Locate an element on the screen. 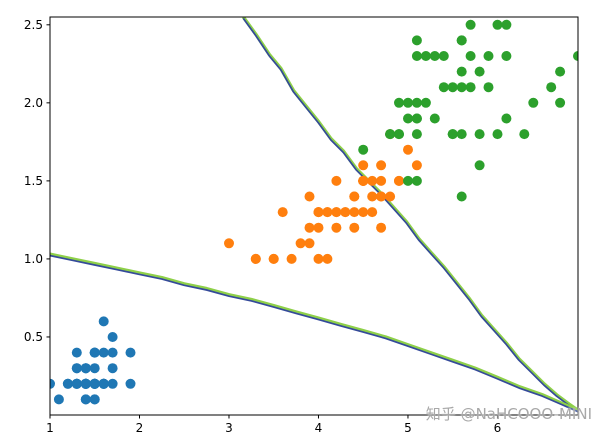 This screenshot has width=600, height=446. x-tick-label: 1 is located at coordinates (50, 428).